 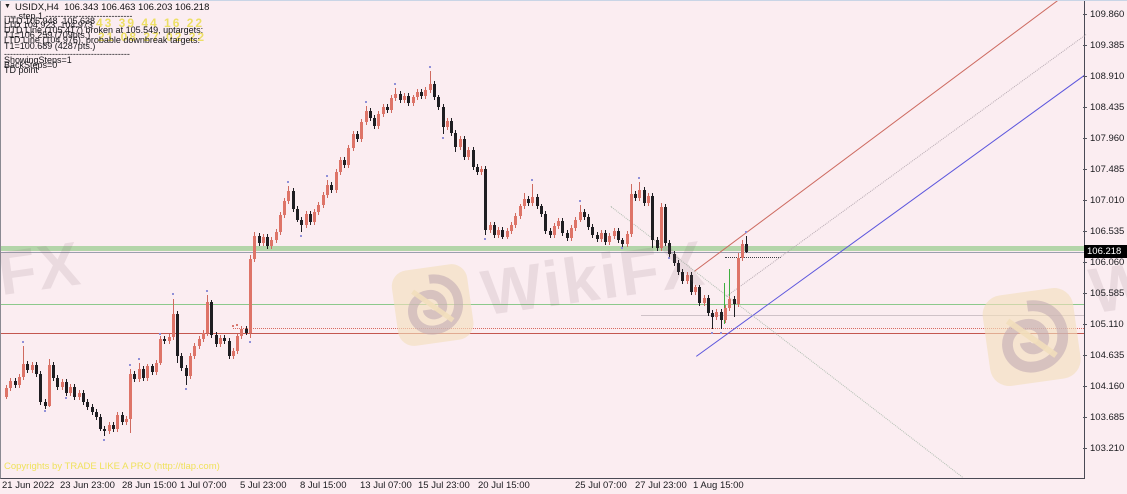 I want to click on indicator-line: TD point, so click(x=21, y=69).